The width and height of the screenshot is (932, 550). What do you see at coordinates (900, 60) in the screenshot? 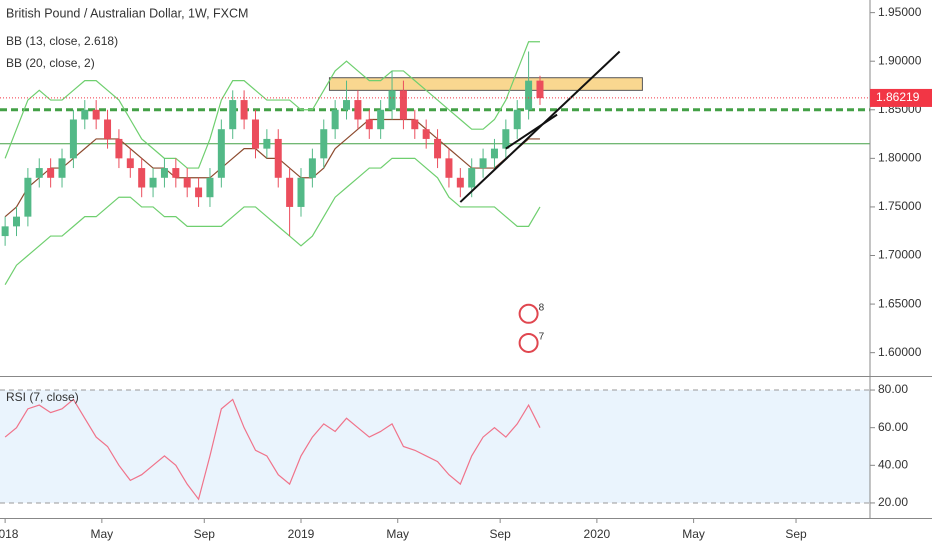
I see `y-tick-label: 1.90000` at bounding box center [900, 60].